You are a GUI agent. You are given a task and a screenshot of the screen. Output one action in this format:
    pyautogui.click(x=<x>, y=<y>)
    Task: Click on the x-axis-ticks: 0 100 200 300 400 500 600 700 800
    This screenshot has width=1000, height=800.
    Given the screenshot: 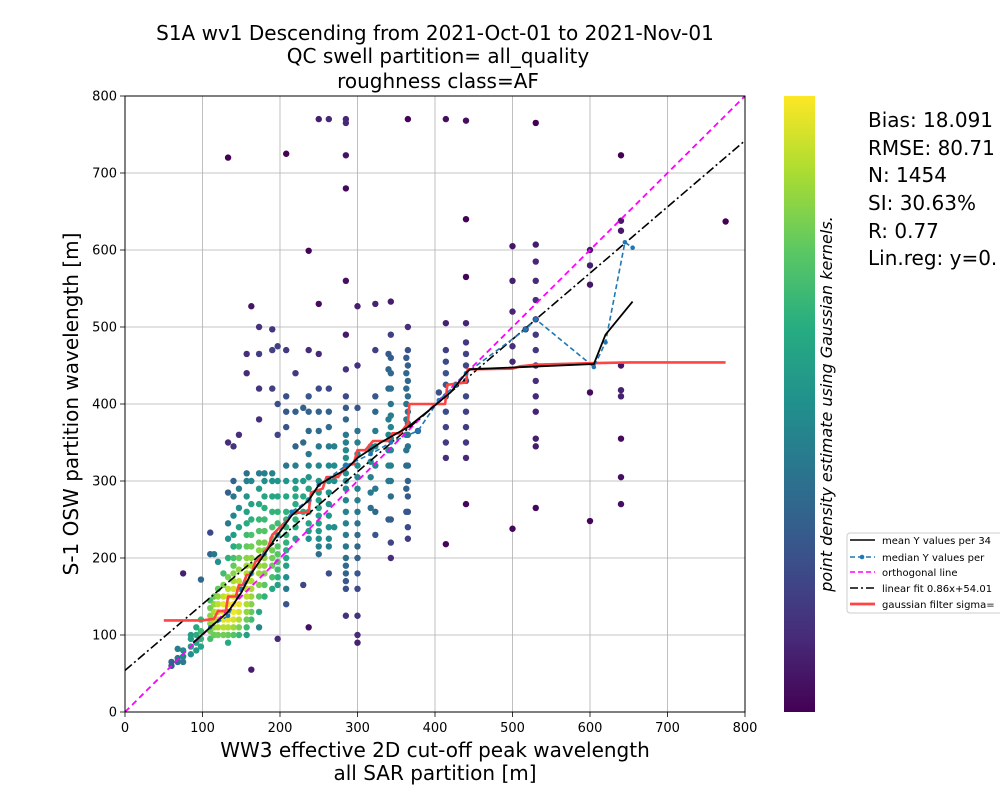 What is the action you would take?
    pyautogui.click(x=439, y=724)
    